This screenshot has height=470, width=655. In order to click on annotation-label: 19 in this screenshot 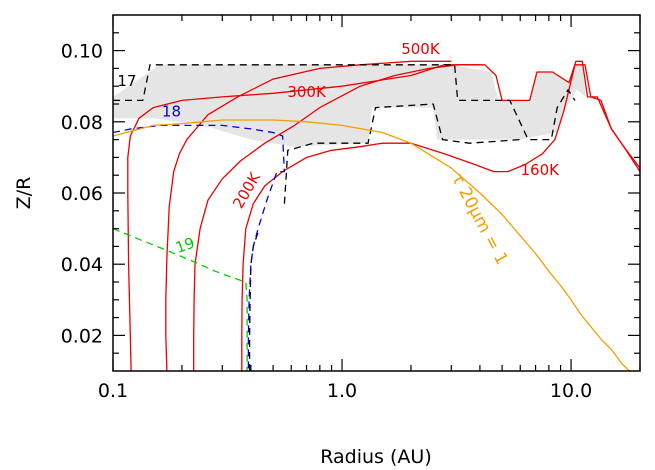, I will do `click(185, 245)`.